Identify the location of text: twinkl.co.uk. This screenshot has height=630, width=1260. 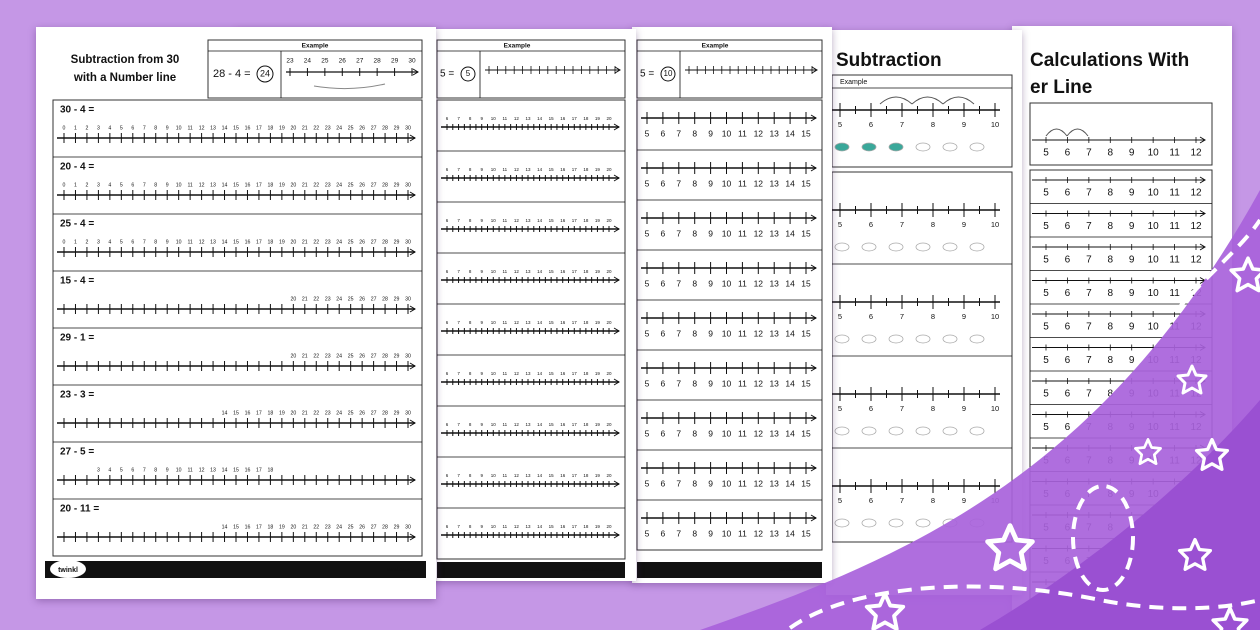
(399, 569).